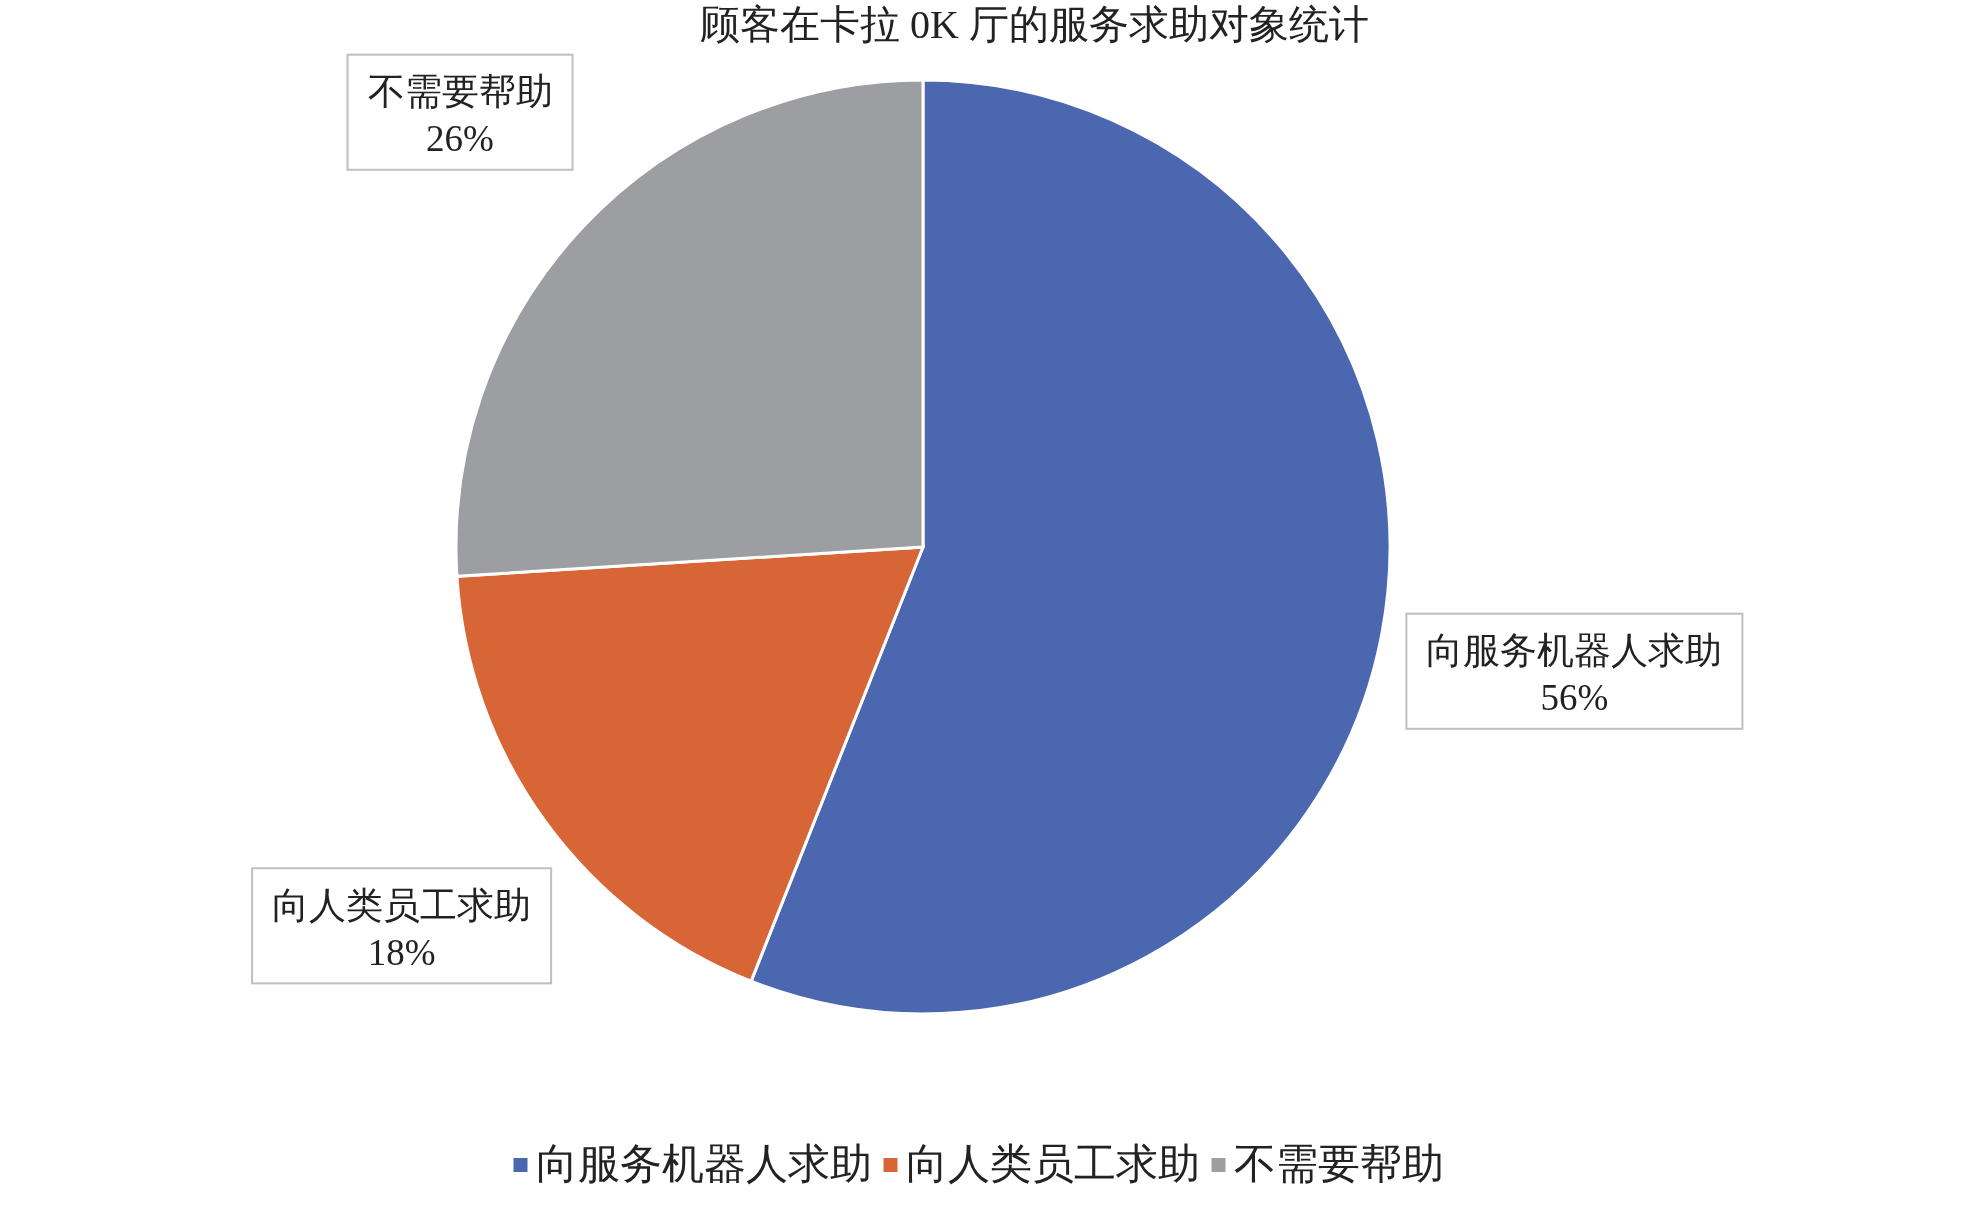 The image size is (1969, 1209). What do you see at coordinates (1338, 1164) in the screenshot?
I see `legend-label: 不需要帮助` at bounding box center [1338, 1164].